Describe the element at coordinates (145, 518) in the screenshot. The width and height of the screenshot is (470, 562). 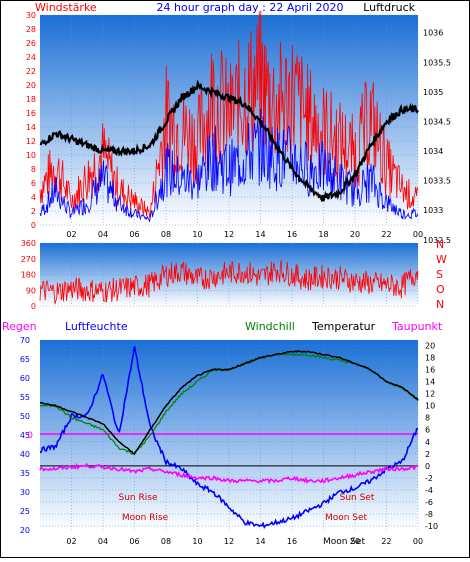
I see `moon-rise-label: Moon Rise` at that location.